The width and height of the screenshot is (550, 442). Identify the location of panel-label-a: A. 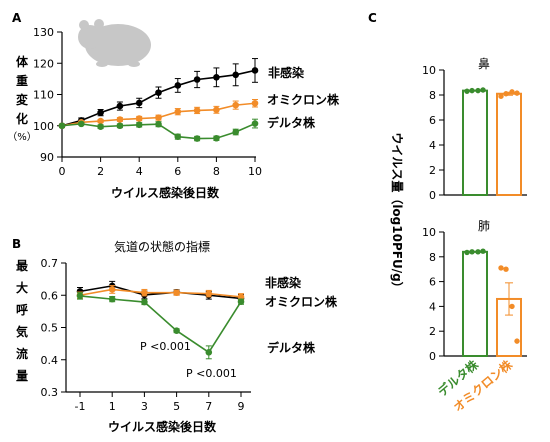
(17, 18).